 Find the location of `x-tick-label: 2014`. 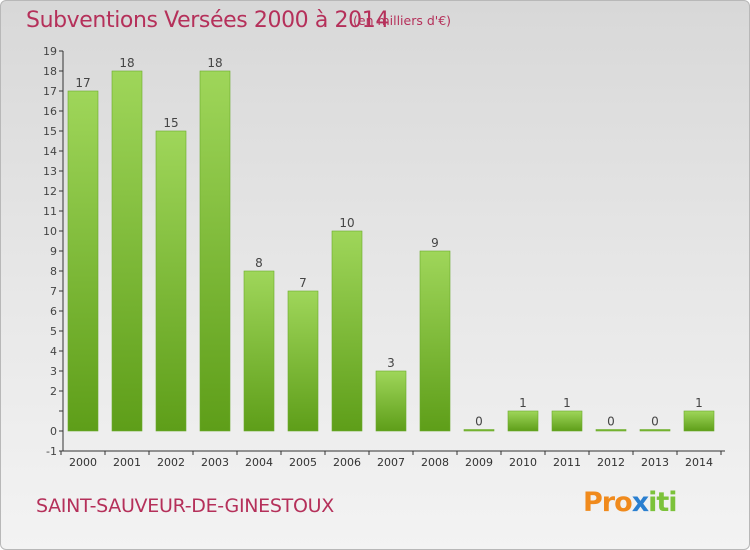

x-tick-label: 2014 is located at coordinates (699, 462).